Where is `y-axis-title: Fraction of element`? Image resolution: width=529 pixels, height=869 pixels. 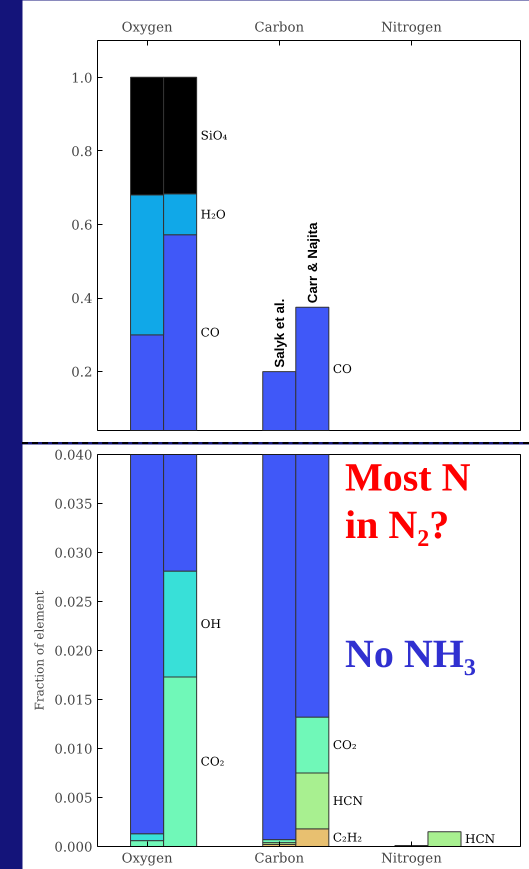
y-axis-title: Fraction of element is located at coordinates (39, 650).